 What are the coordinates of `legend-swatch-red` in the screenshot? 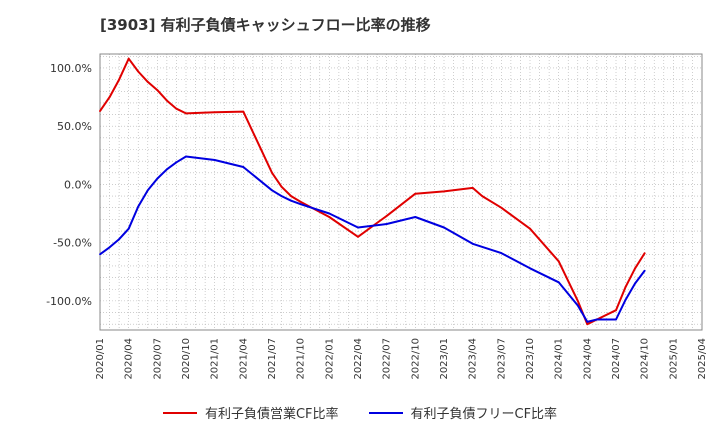 It's located at (179, 412).